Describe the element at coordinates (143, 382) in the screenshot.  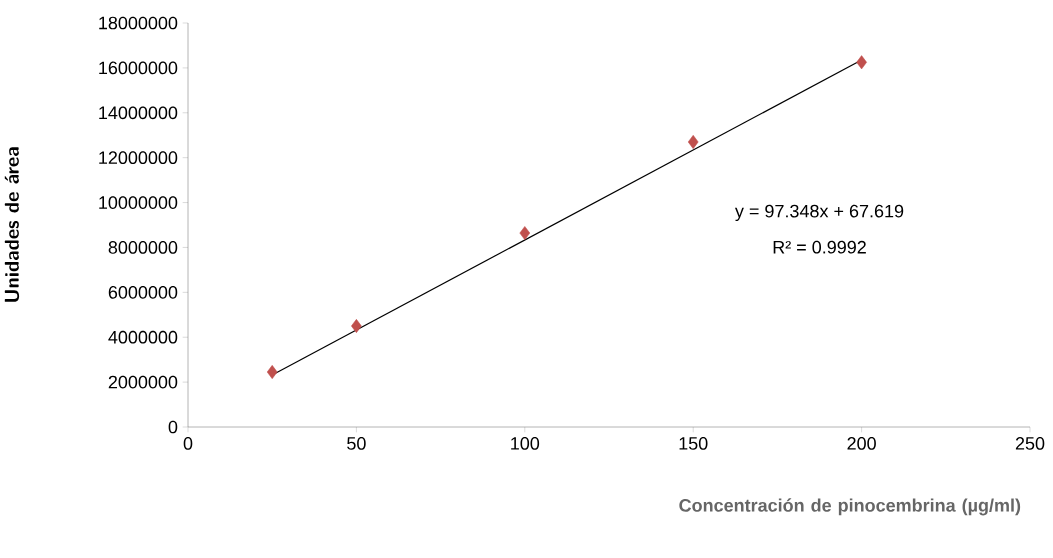
I see `y-tick-label: 2000000` at that location.